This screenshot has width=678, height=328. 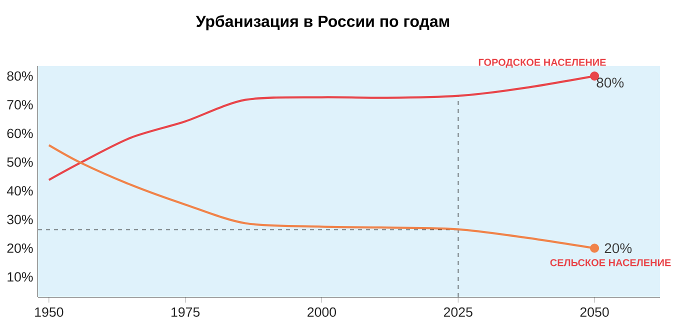 What do you see at coordinates (610, 262) in the screenshot?
I see `series-label: СЕЛЬСКОЕ НАСЕЛЕНИЕ` at bounding box center [610, 262].